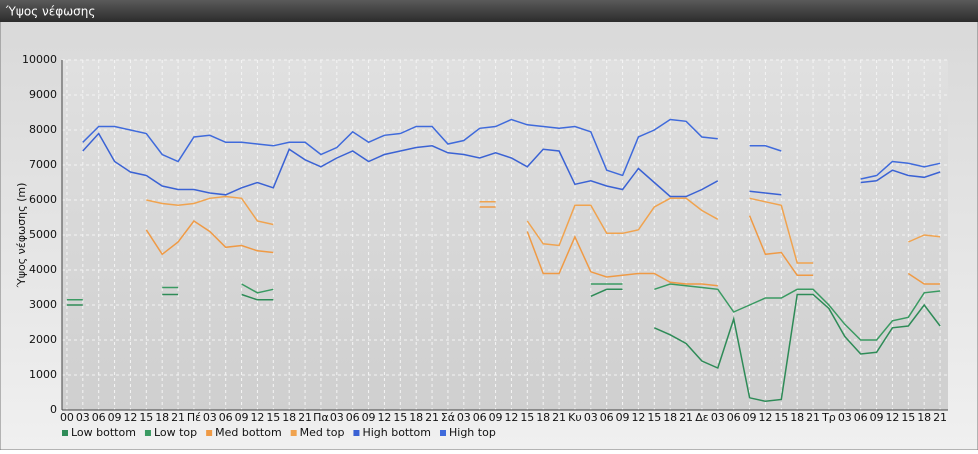 The image size is (978, 454). I want to click on legend-label: High bottom, so click(396, 432).